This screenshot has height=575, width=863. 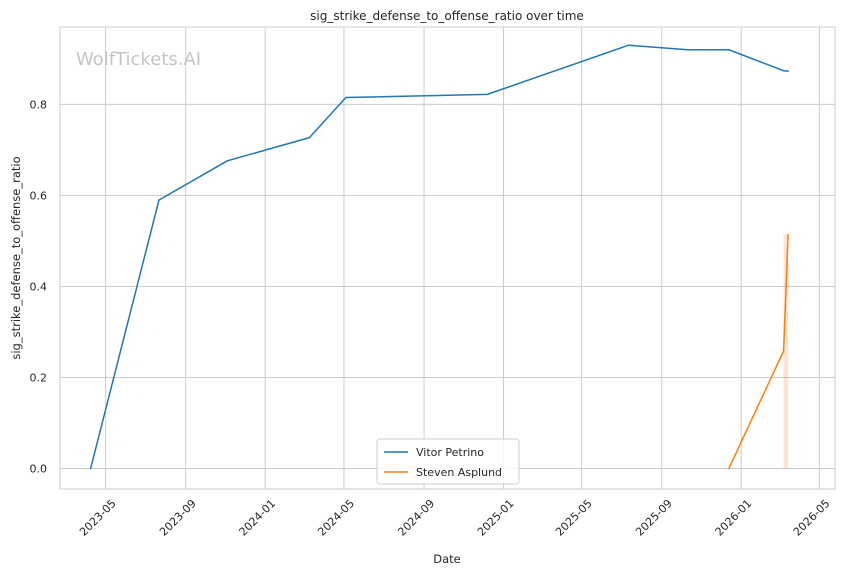 What do you see at coordinates (39, 195) in the screenshot?
I see `y-tick-label: 0.6` at bounding box center [39, 195].